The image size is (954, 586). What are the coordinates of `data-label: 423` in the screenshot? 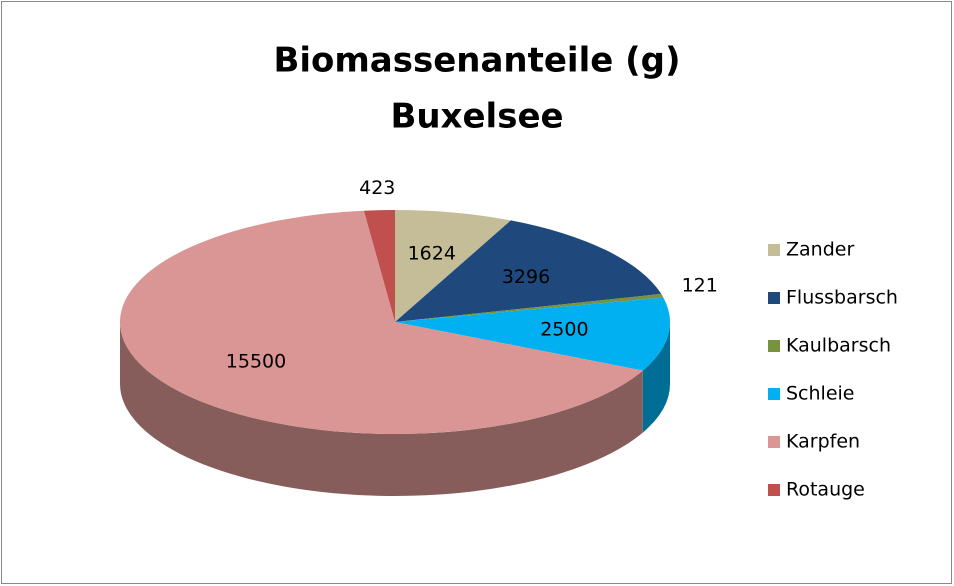 It's located at (377, 188).